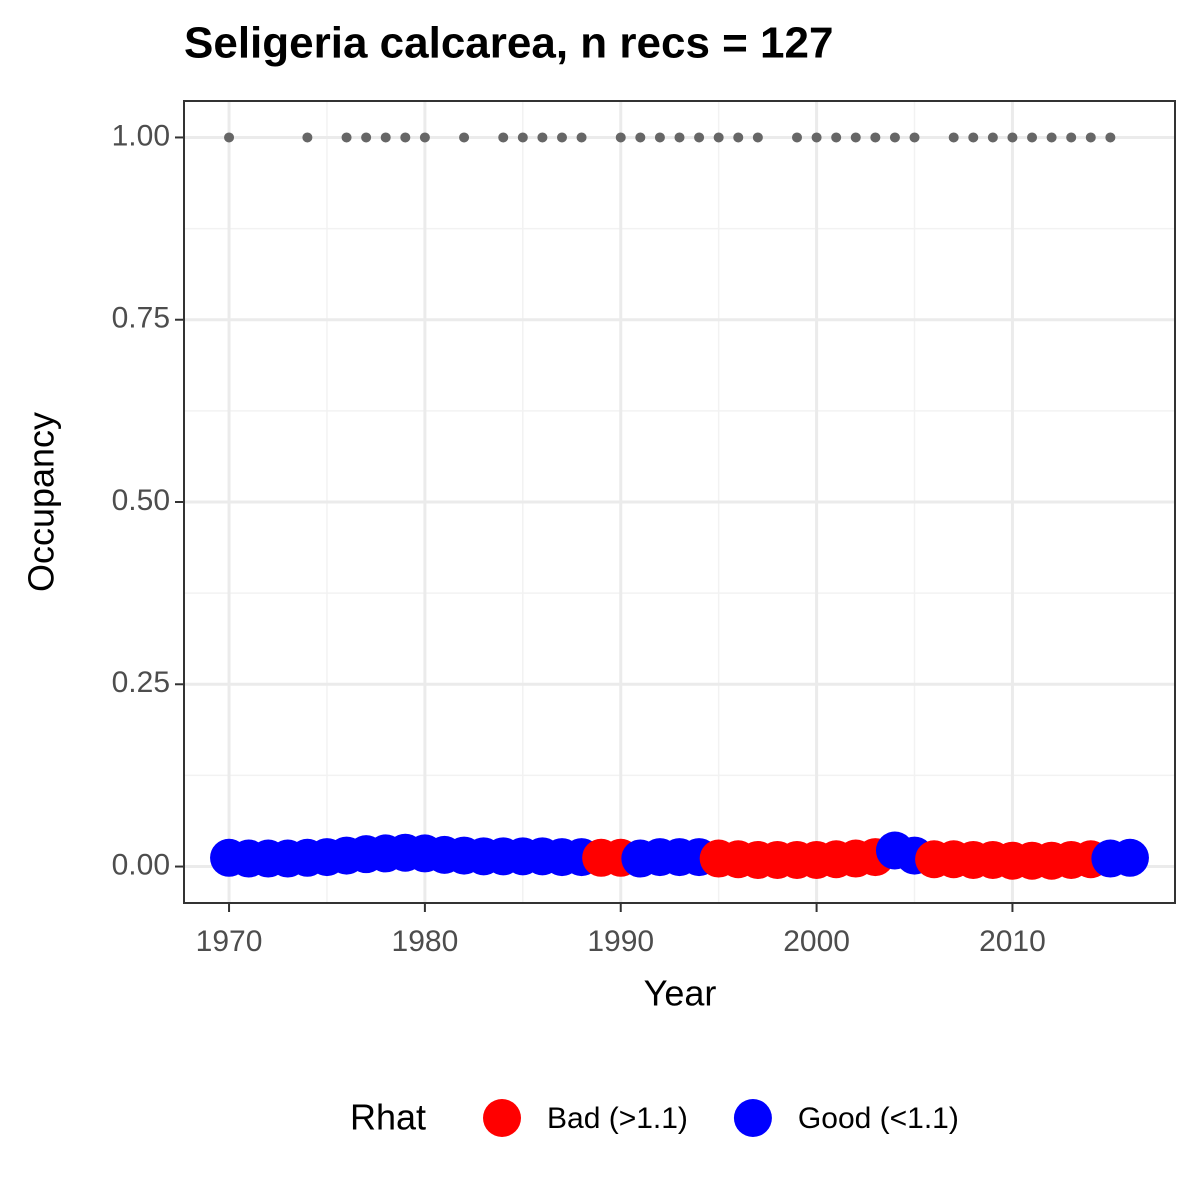 The width and height of the screenshot is (1200, 1200). What do you see at coordinates (508, 43) in the screenshot?
I see `chart-title: Seligeria calcarea, n recs = 127` at bounding box center [508, 43].